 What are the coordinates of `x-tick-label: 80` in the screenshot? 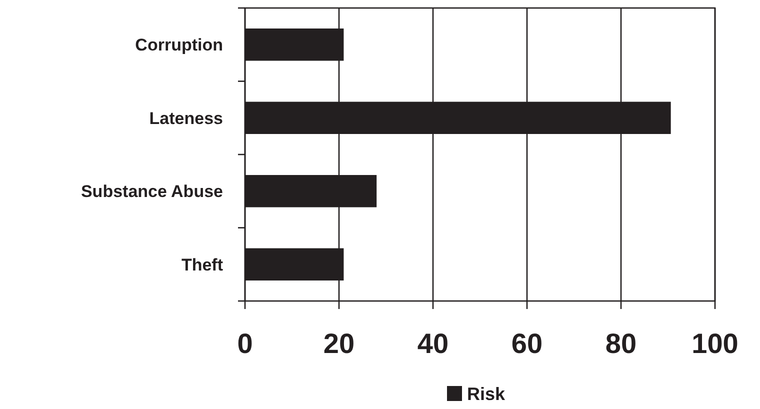 It's located at (621, 343).